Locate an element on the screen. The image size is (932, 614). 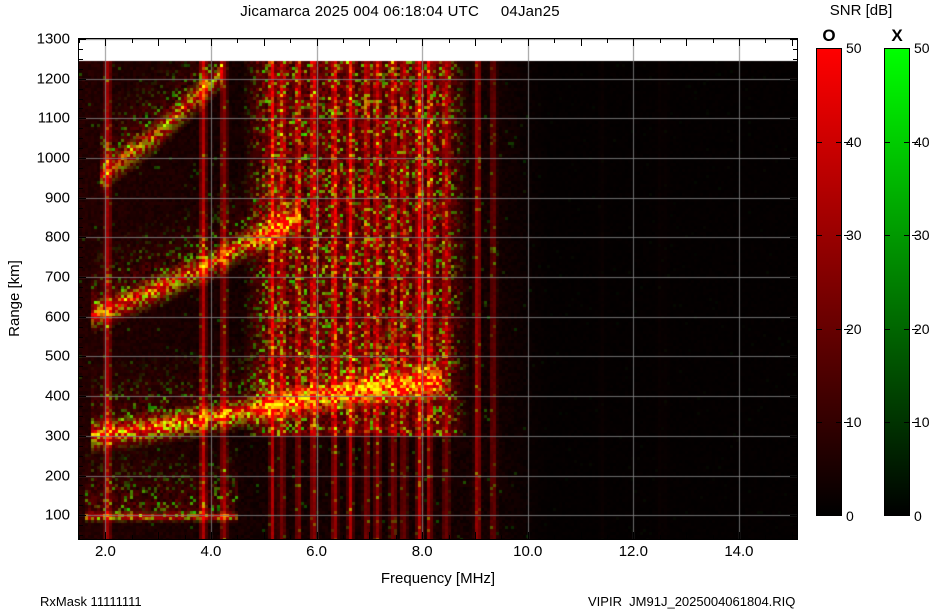
colorbar-tick-label-o: 30 is located at coordinates (854, 235).